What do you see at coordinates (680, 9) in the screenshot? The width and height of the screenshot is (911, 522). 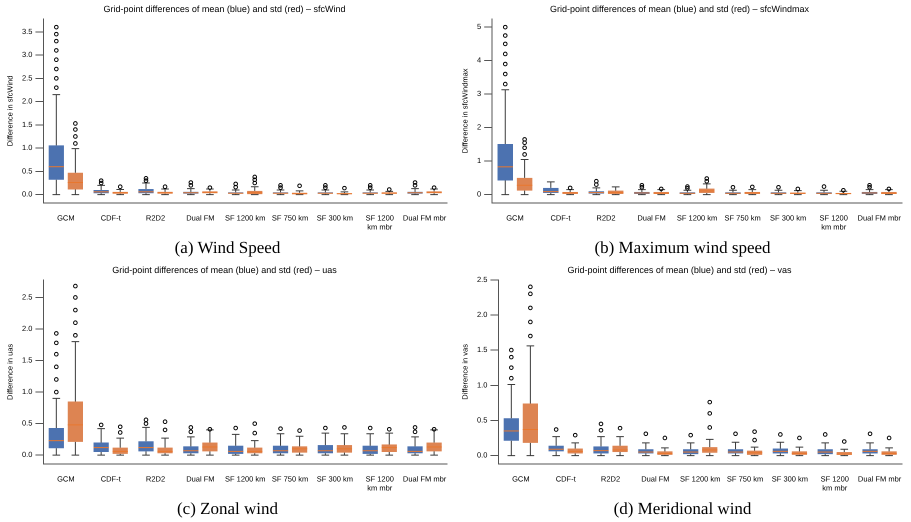 I see `chart-title: Grid-point differences of mean (blue) and std (red) – sfcWindmax` at bounding box center [680, 9].